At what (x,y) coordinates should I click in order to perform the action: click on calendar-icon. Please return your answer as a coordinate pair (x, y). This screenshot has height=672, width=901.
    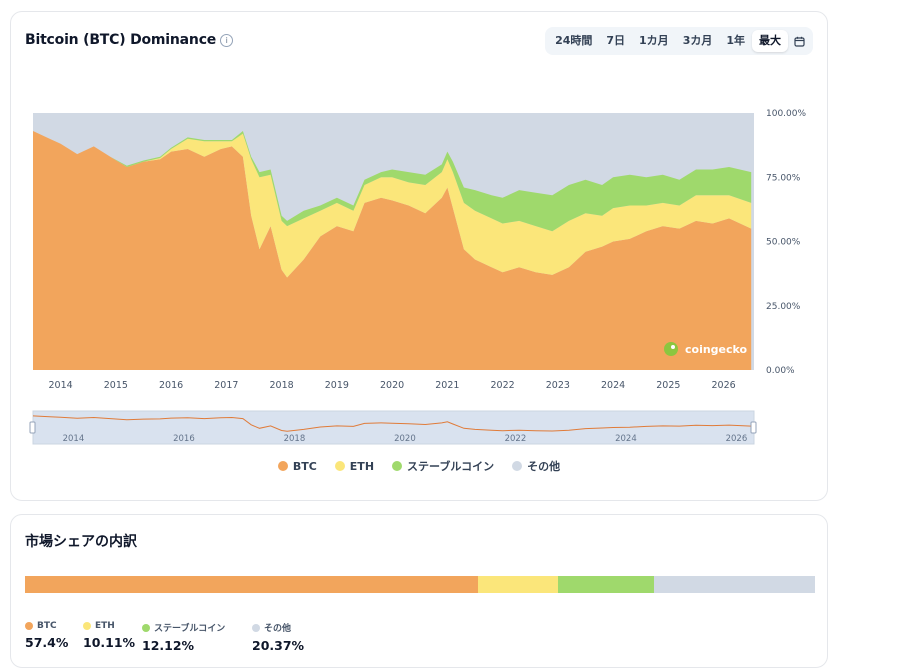
    Looking at the image, I should click on (799, 41).